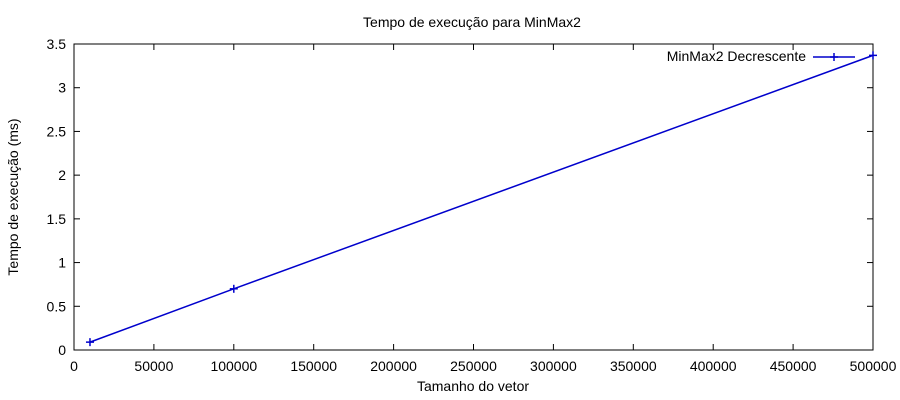 This screenshot has height=400, width=900. I want to click on legend-marker-plus, so click(834, 57).